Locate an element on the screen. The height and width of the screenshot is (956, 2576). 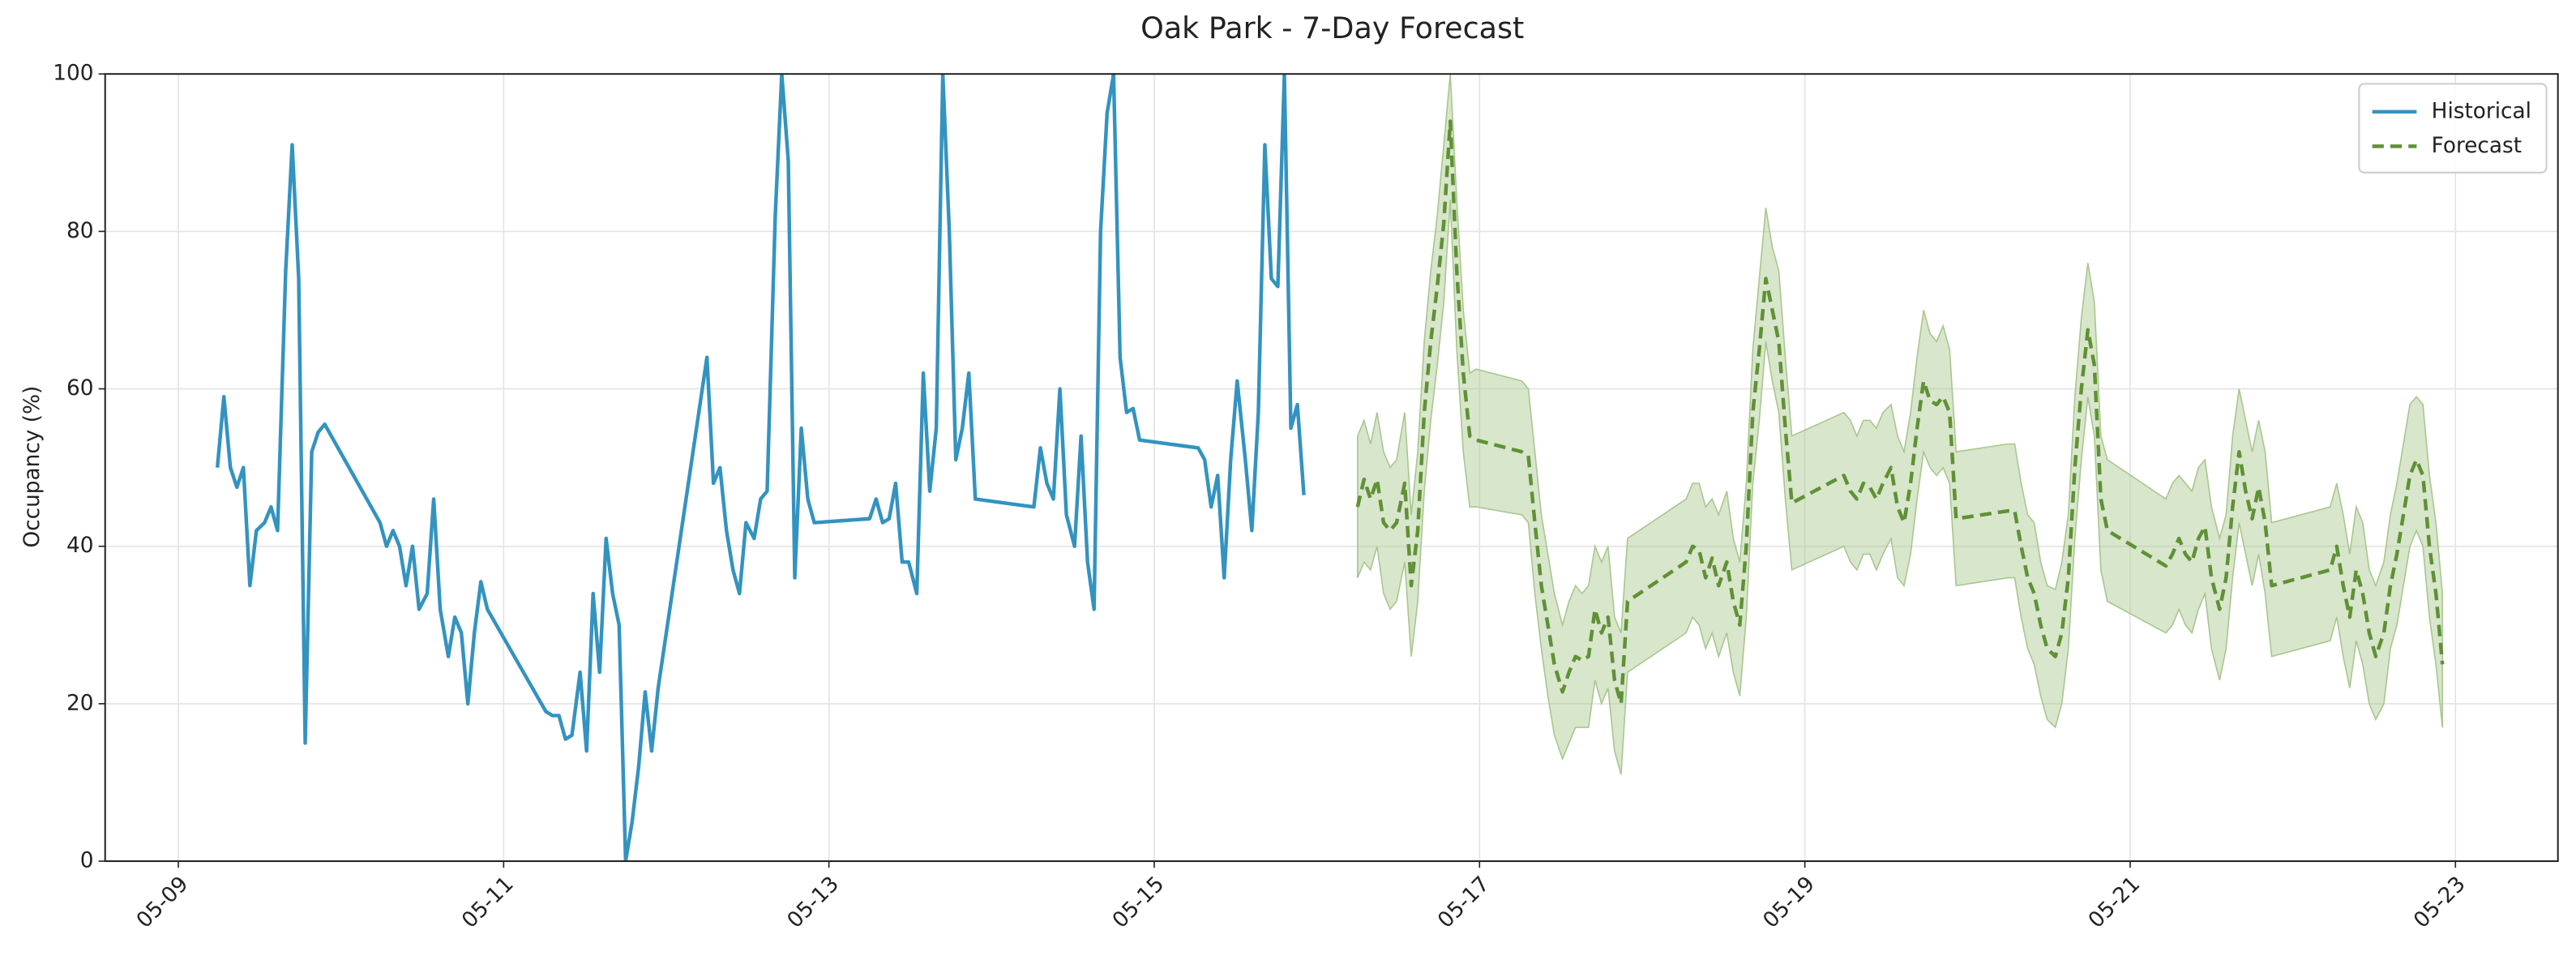
x-tick-label: 05-15 is located at coordinates (1138, 902).